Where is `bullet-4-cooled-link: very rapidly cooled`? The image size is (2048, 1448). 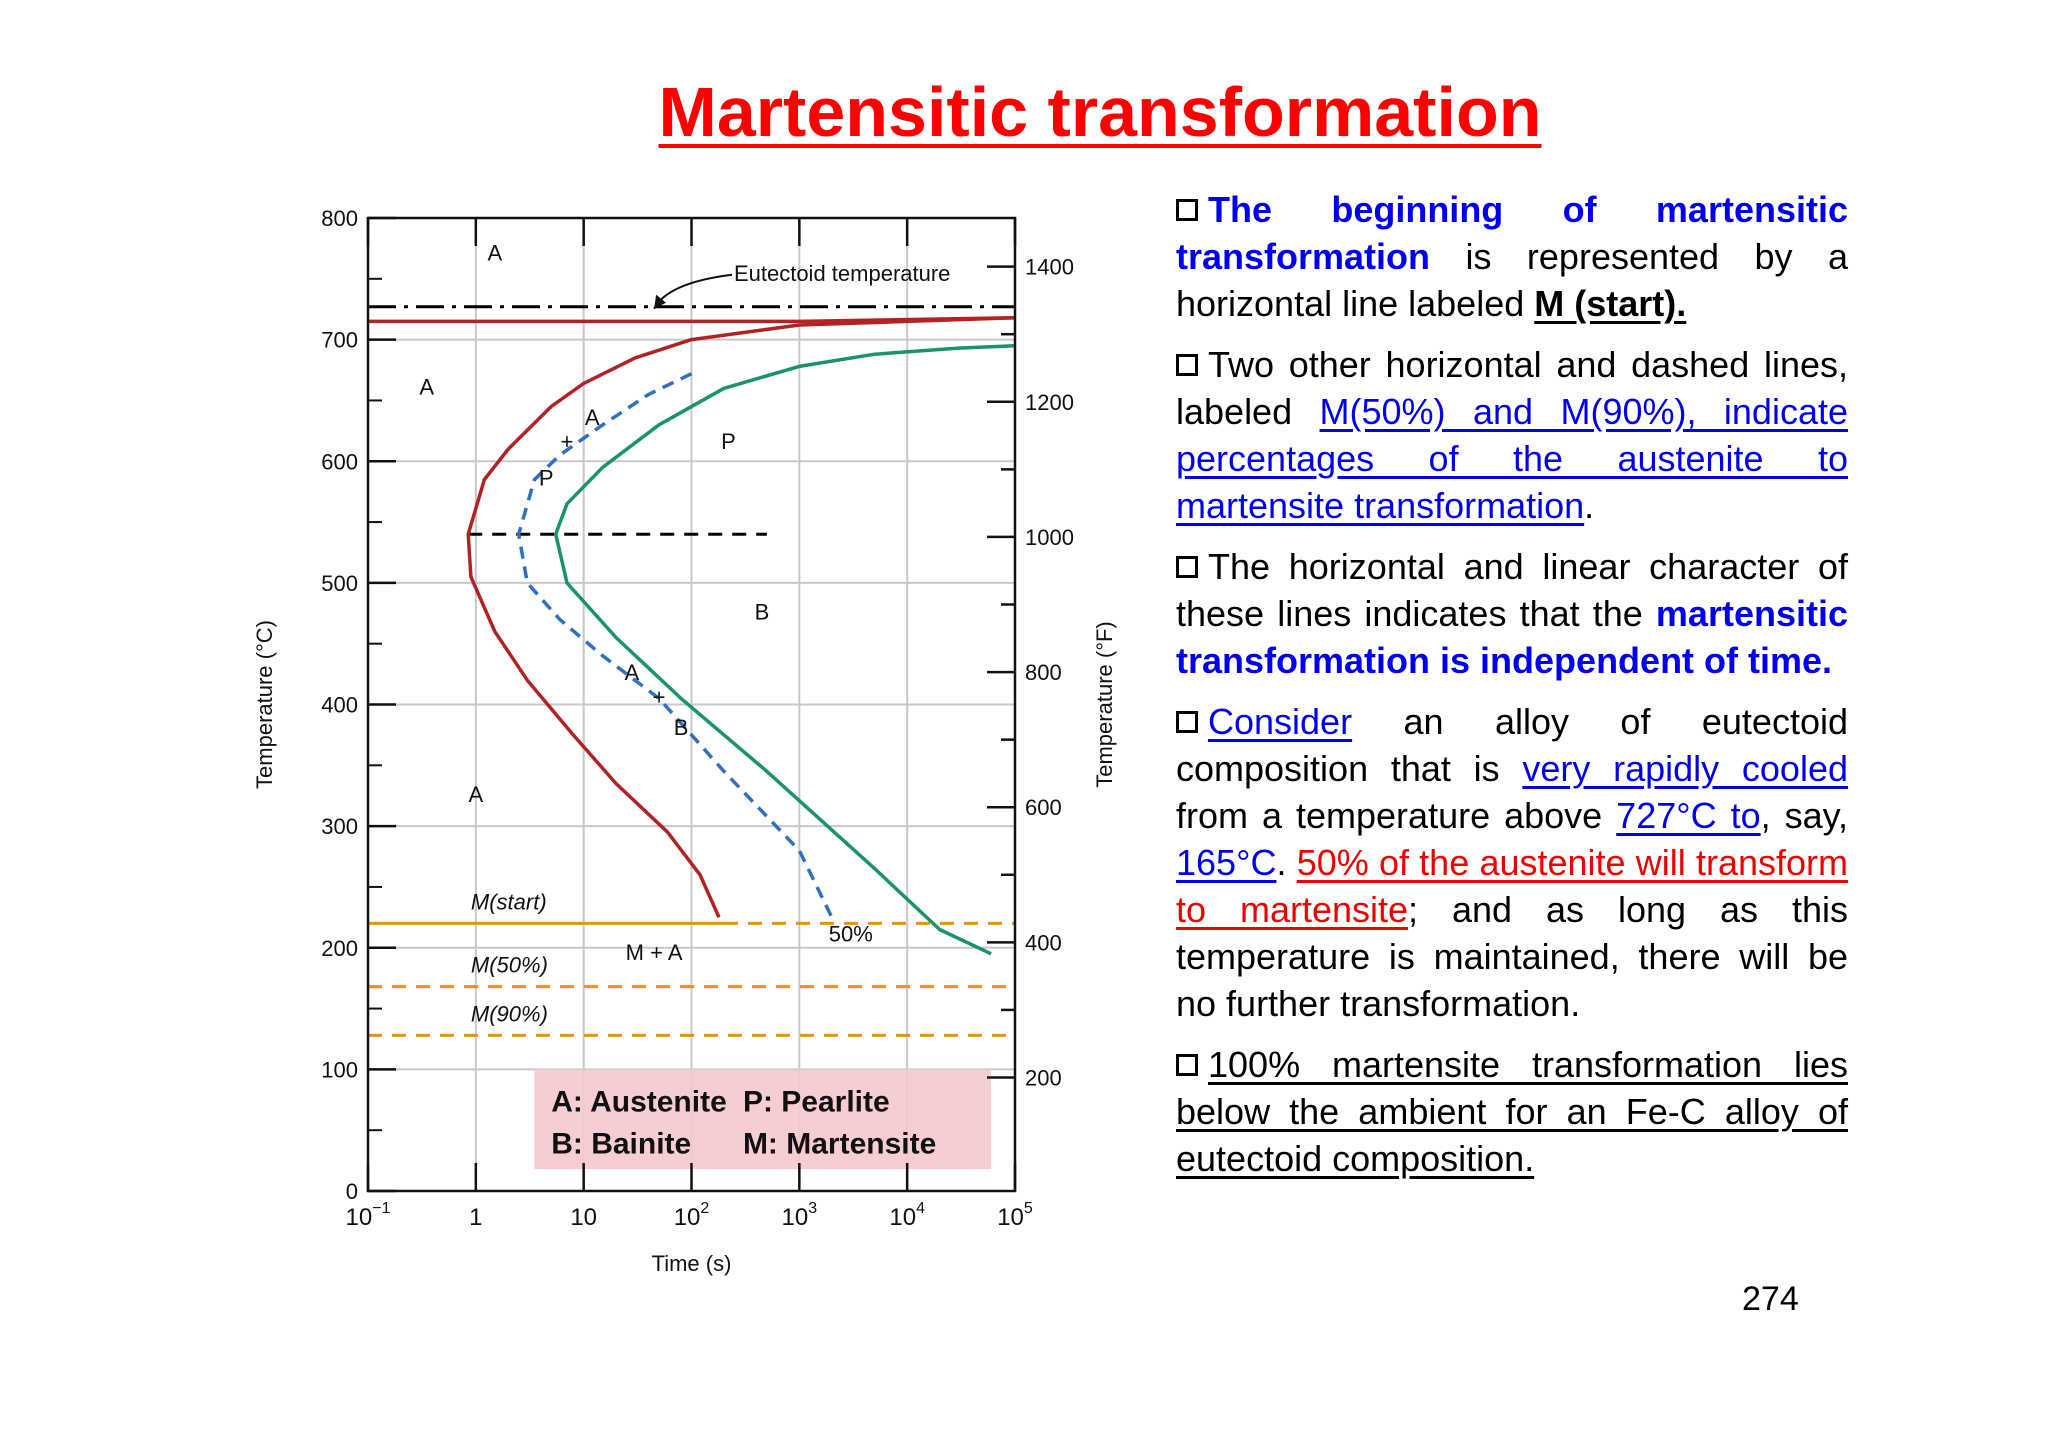
bullet-4-cooled-link: very rapidly cooled is located at coordinates (1685, 768).